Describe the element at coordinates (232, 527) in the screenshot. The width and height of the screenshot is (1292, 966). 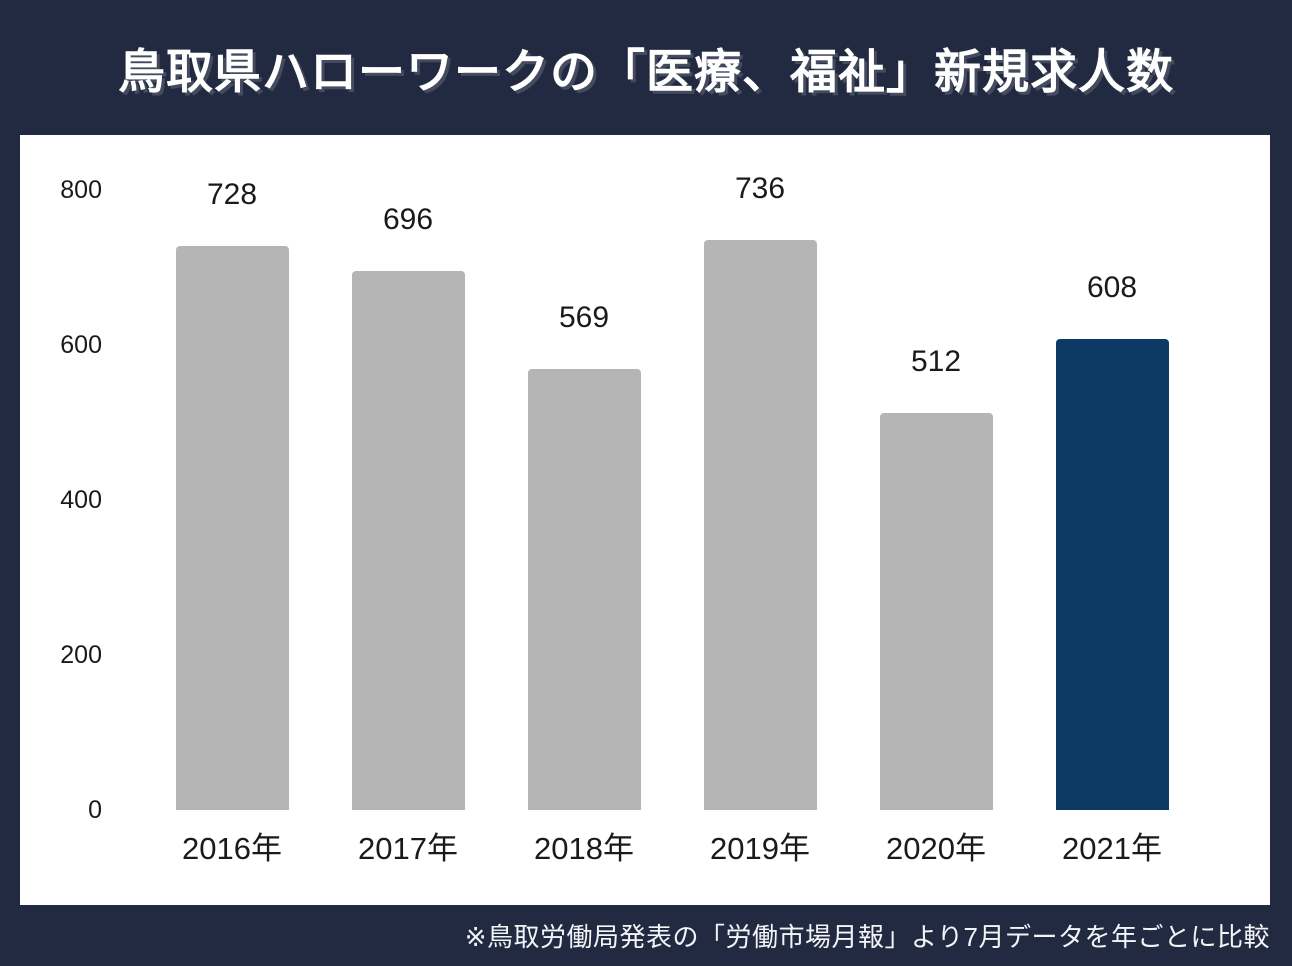
I see `bar-2016年` at that location.